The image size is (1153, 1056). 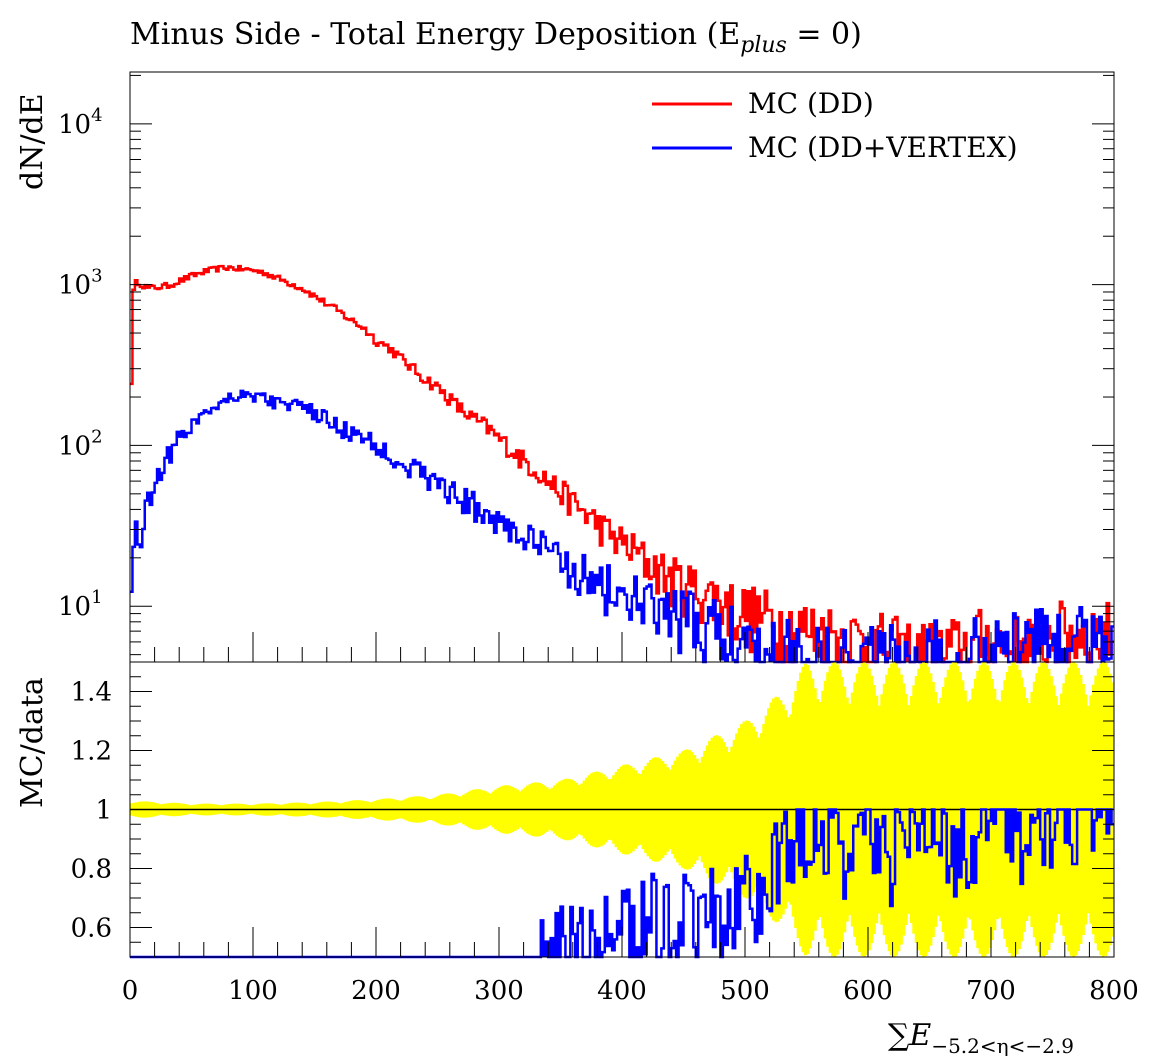 I want to click on top-y-axis-label: dN/dE, so click(x=32, y=141).